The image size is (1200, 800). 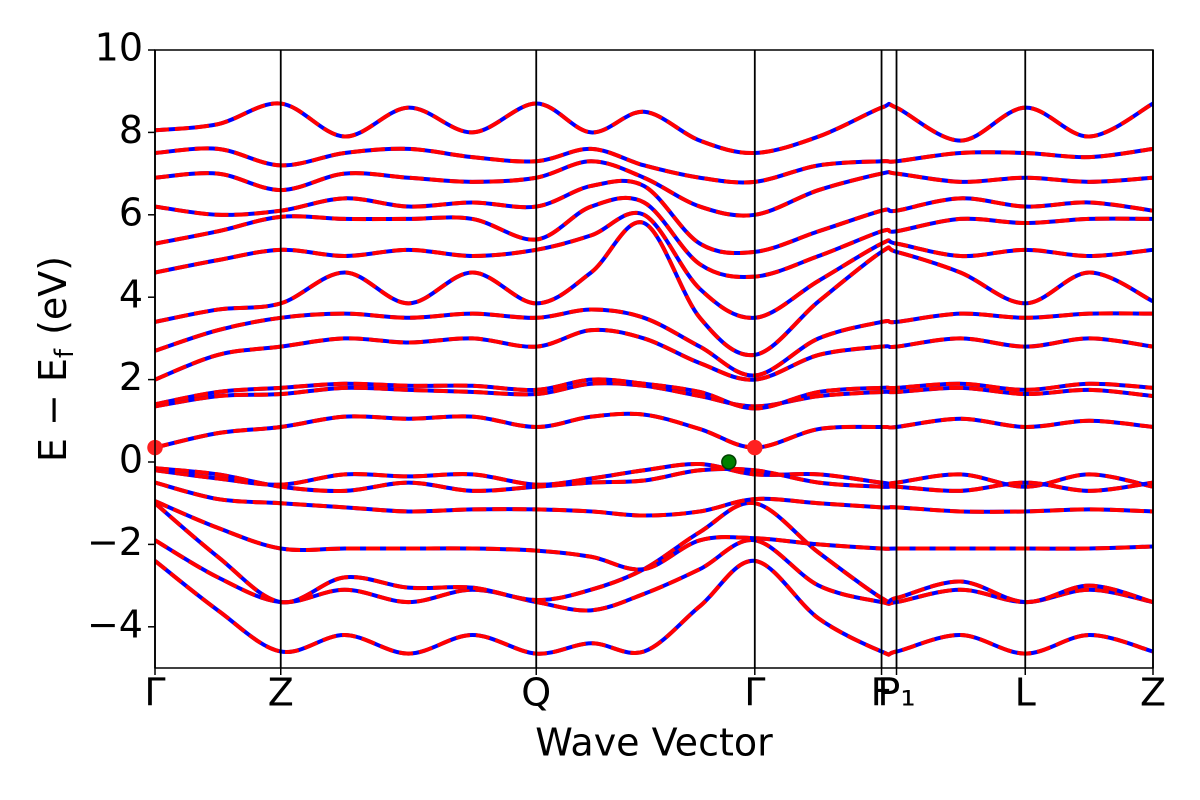 What do you see at coordinates (131, 130) in the screenshot?
I see `y-tick-label: 8` at bounding box center [131, 130].